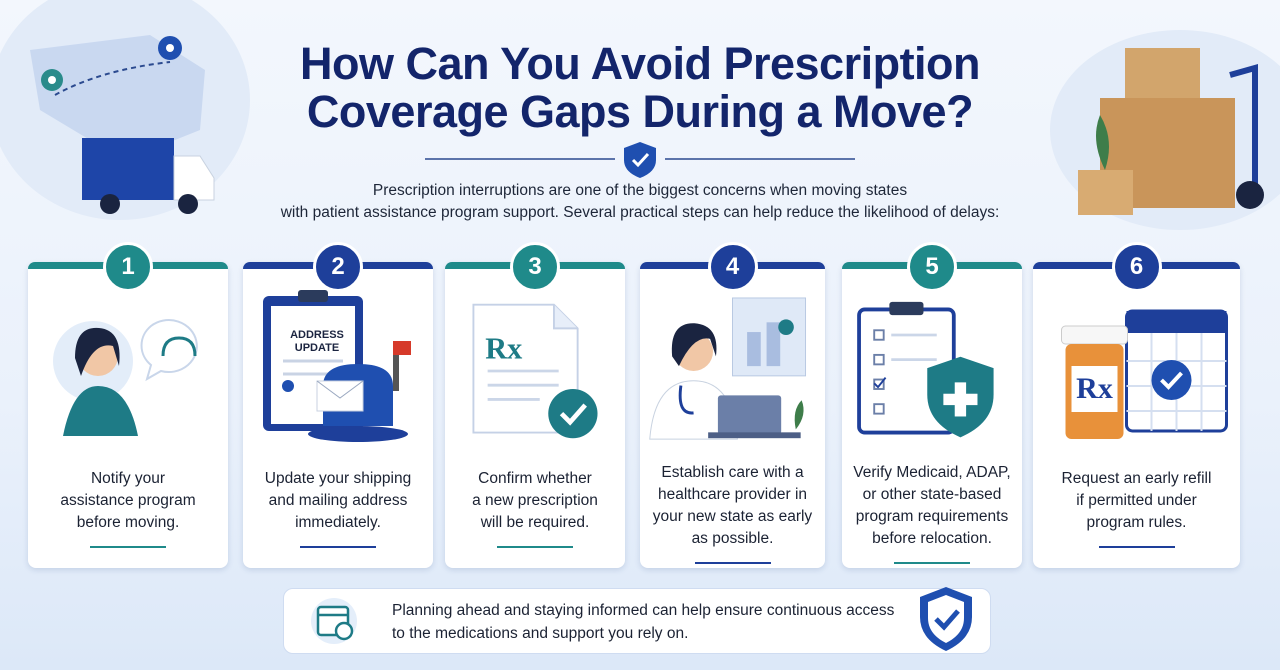 The height and width of the screenshot is (670, 1280). What do you see at coordinates (317, 335) in the screenshot?
I see `illustration-label: ADDRESS` at bounding box center [317, 335].